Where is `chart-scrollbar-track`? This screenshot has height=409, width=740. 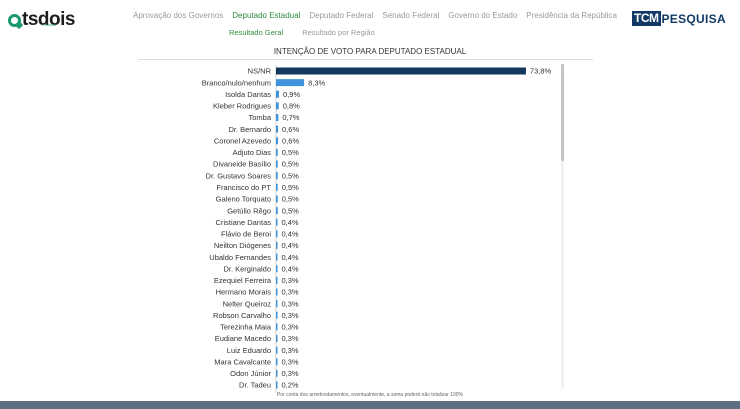 chart-scrollbar-track is located at coordinates (562, 226).